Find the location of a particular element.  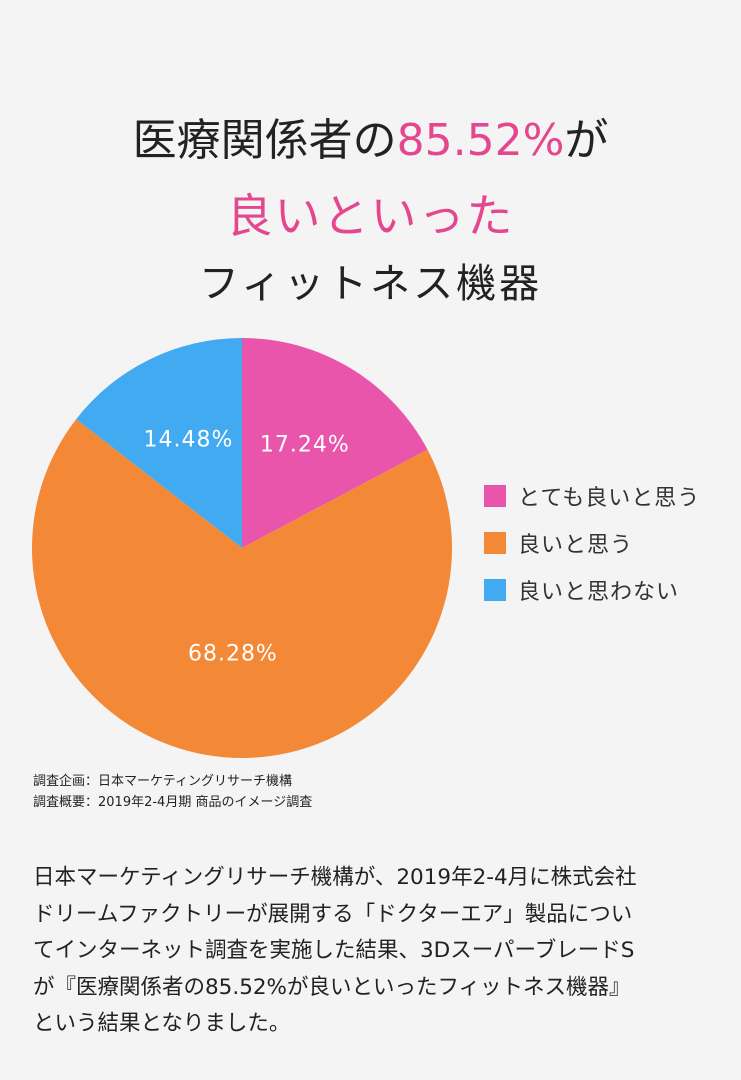

legend-item: 良いと思わない is located at coordinates (592, 589).